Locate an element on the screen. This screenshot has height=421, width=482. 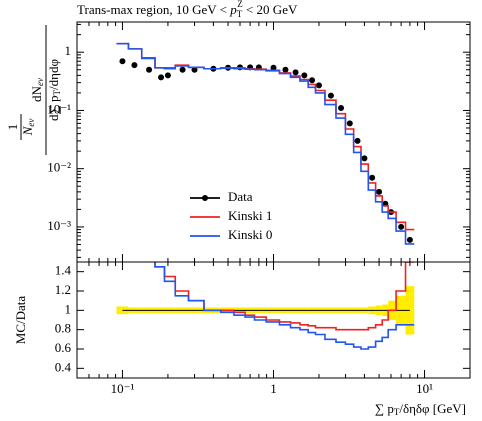
y-tick-label: 0.6 is located at coordinates (63, 347).